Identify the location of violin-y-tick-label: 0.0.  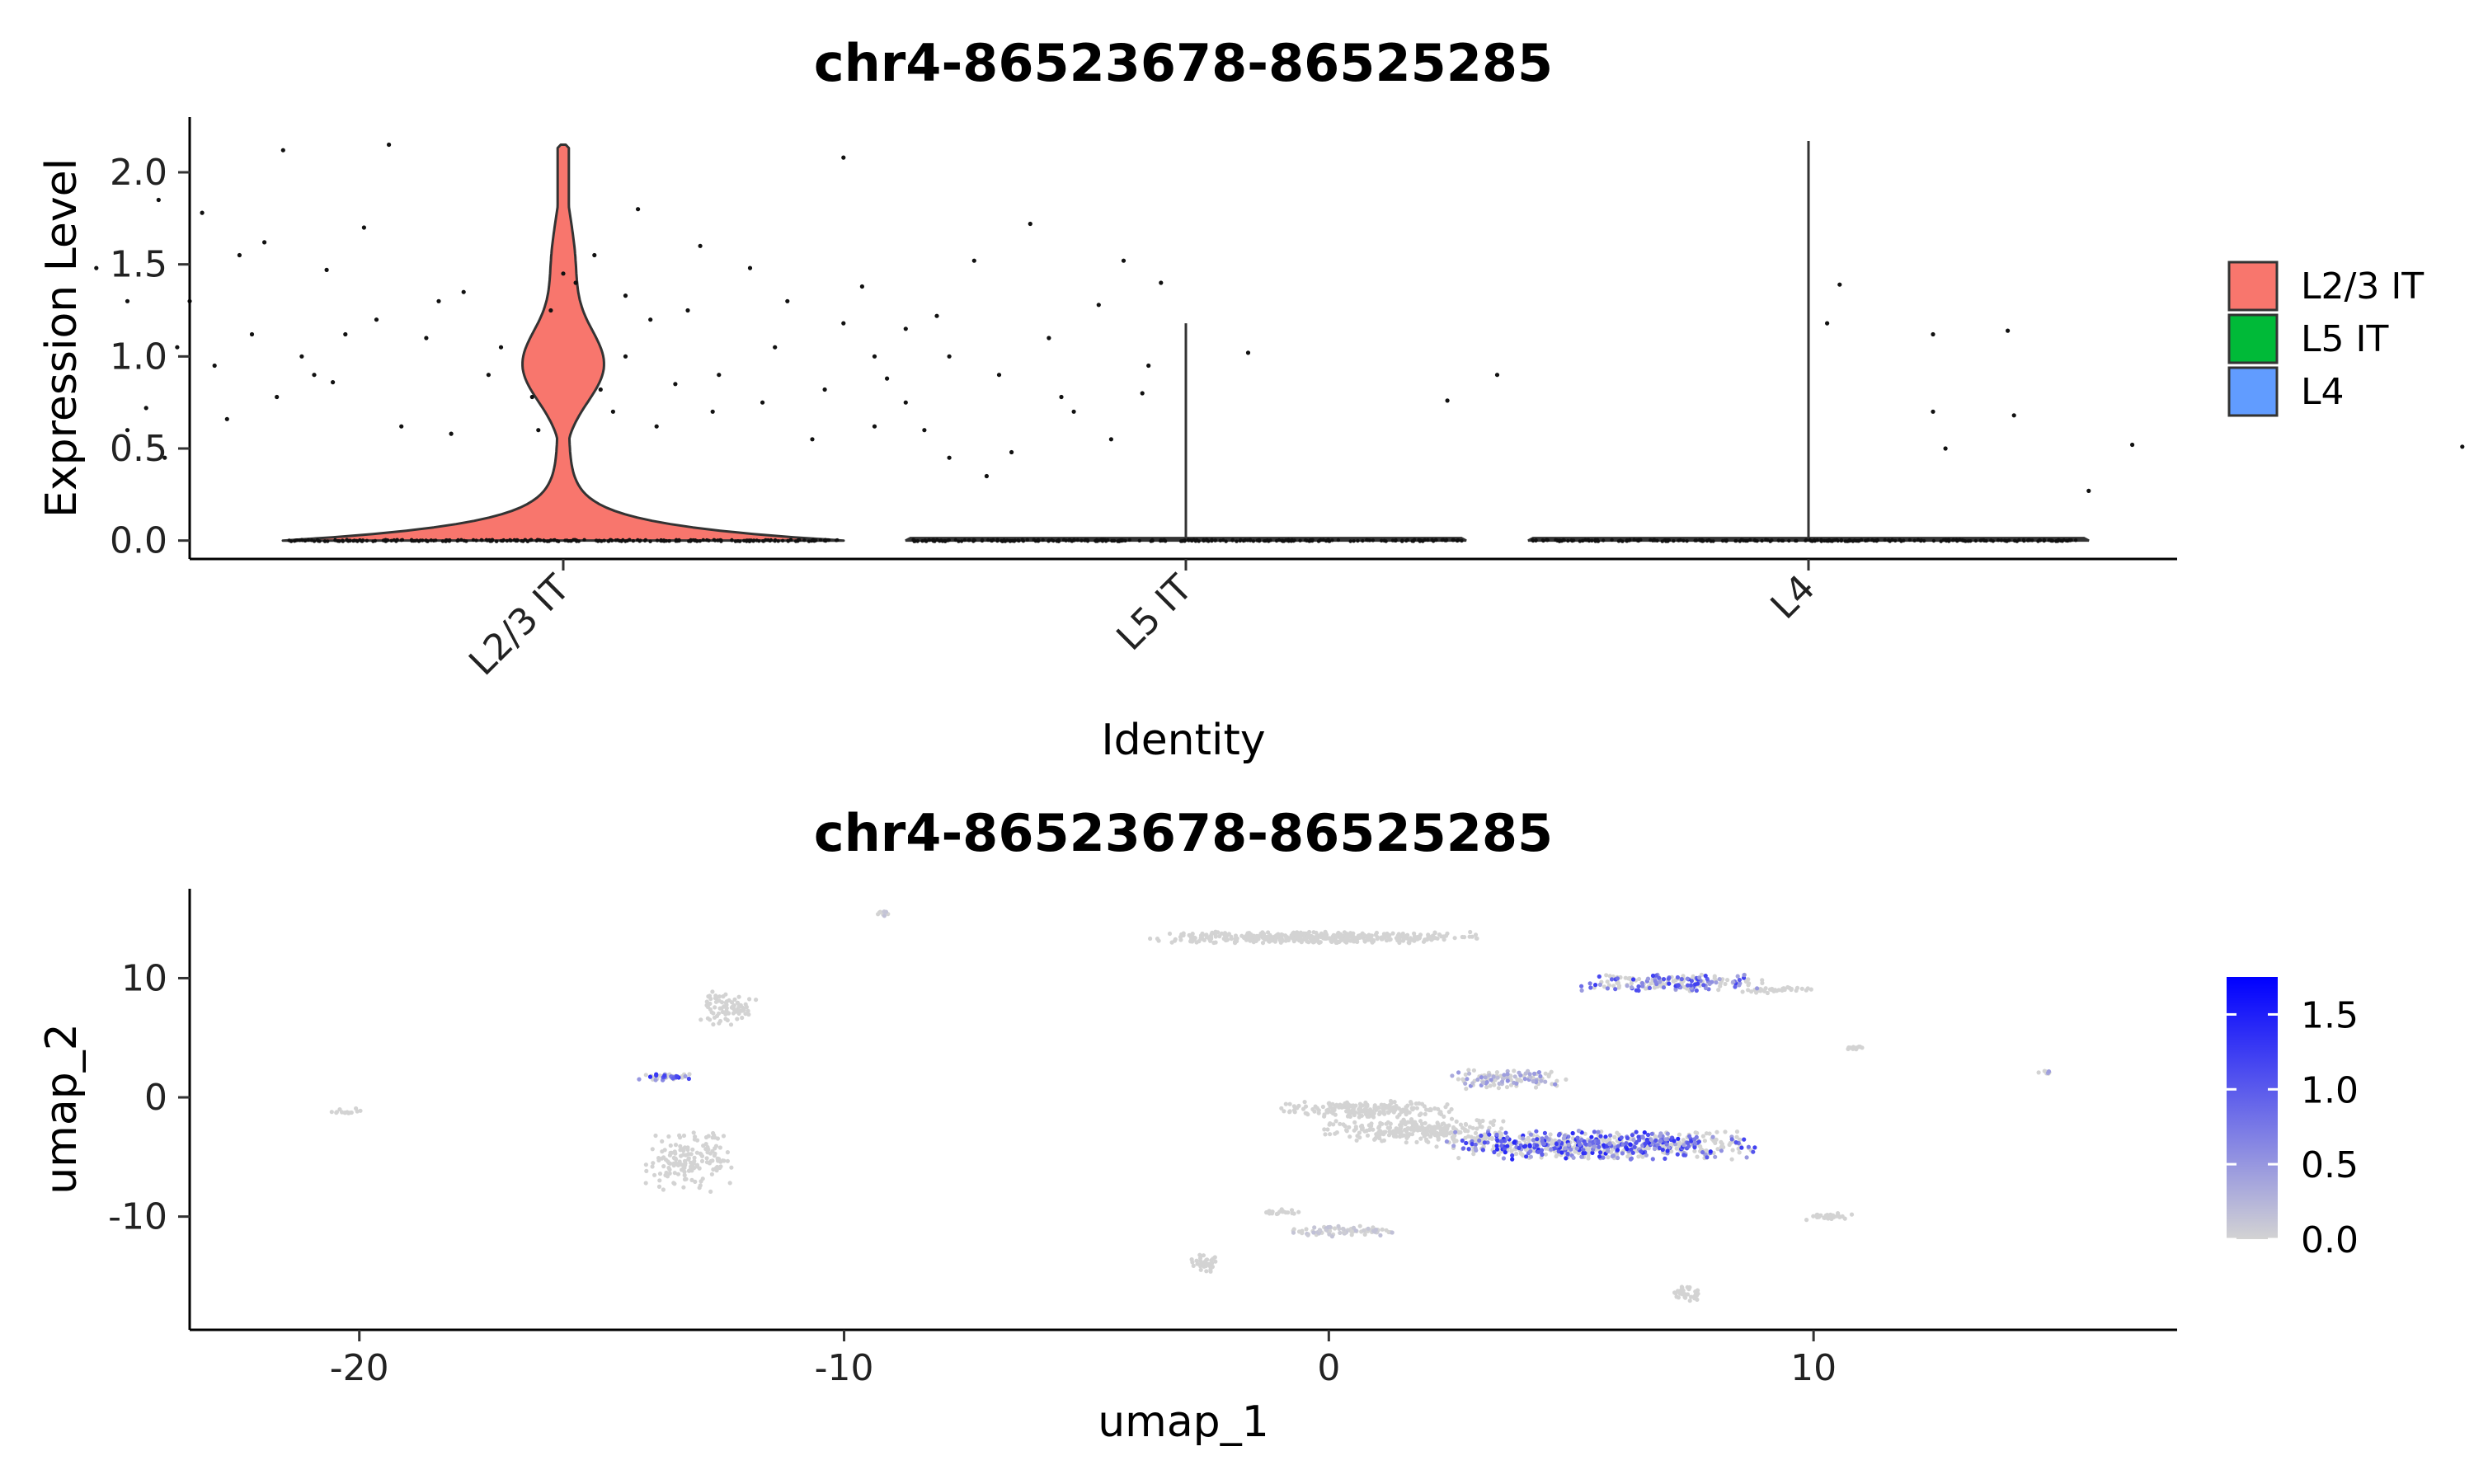
(138, 541).